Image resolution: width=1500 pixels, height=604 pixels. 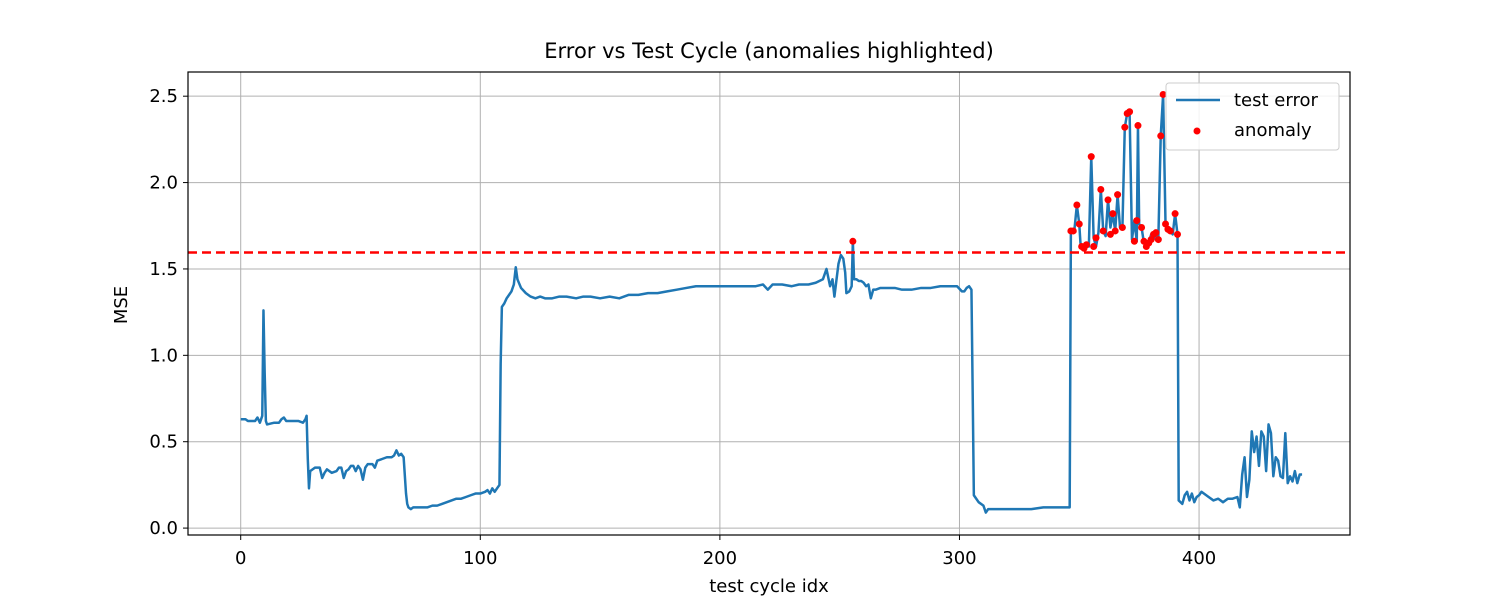 I want to click on y-tick-label: 2.5, so click(x=163, y=96).